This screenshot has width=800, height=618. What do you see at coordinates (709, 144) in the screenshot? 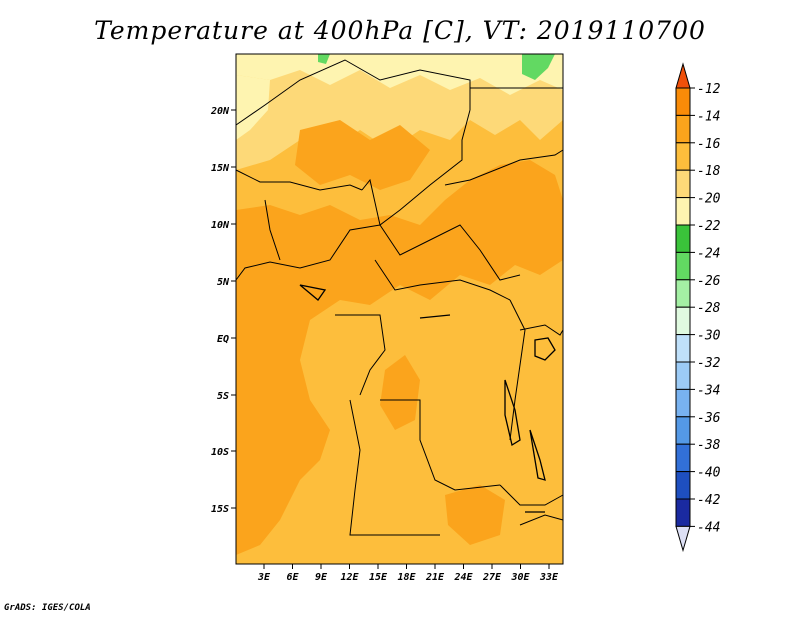
I see `colorbar-label: -16` at bounding box center [709, 144].